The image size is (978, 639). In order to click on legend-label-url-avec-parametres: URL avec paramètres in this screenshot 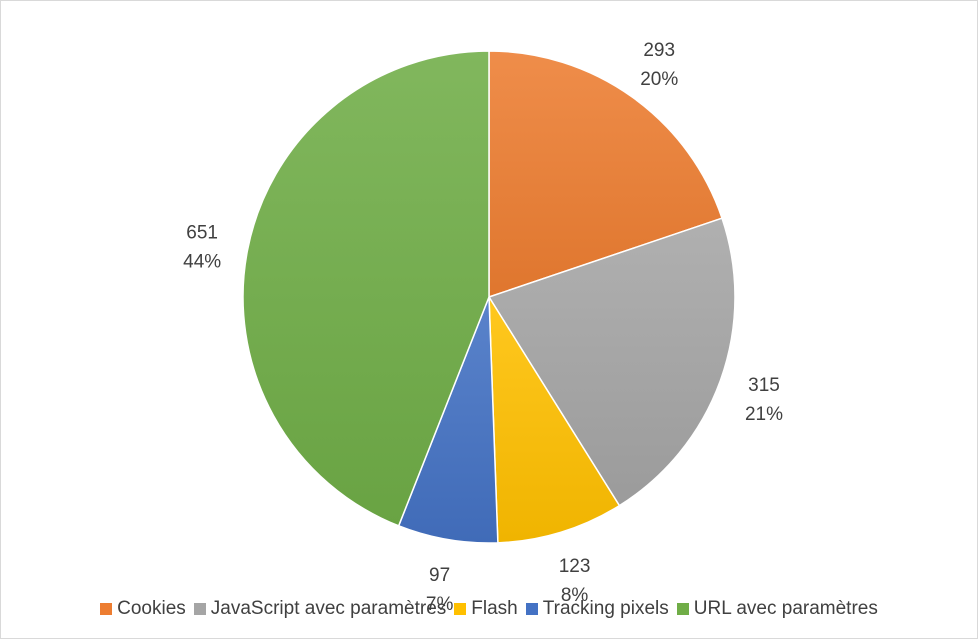, I will do `click(785, 608)`.